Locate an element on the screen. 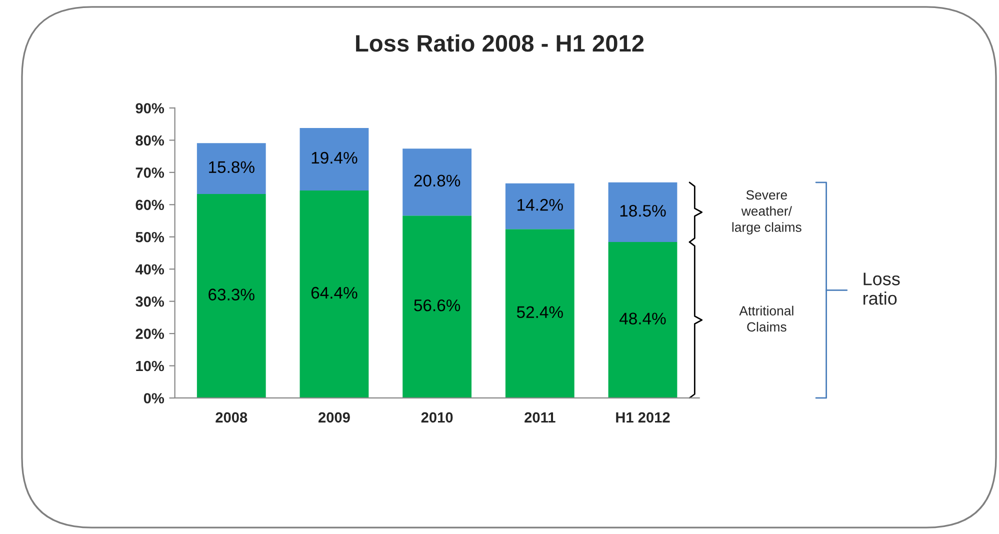 The width and height of the screenshot is (999, 534). y-tick-label: 10% is located at coordinates (150, 366).